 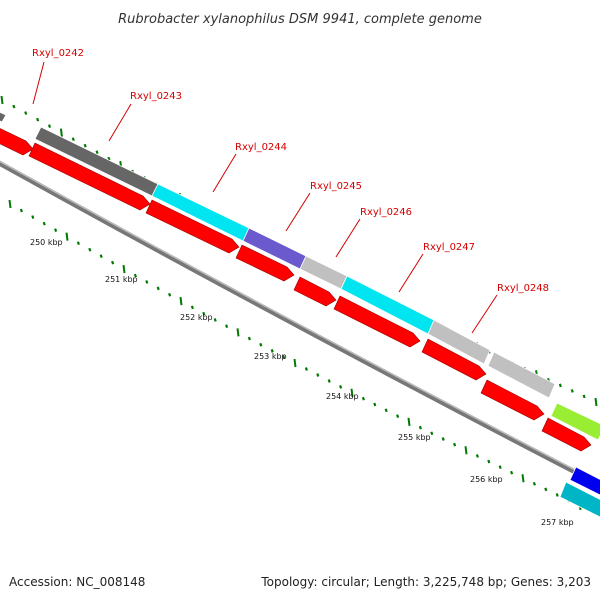 I want to click on accession-label: Accession: NC_008148, so click(x=77, y=582).